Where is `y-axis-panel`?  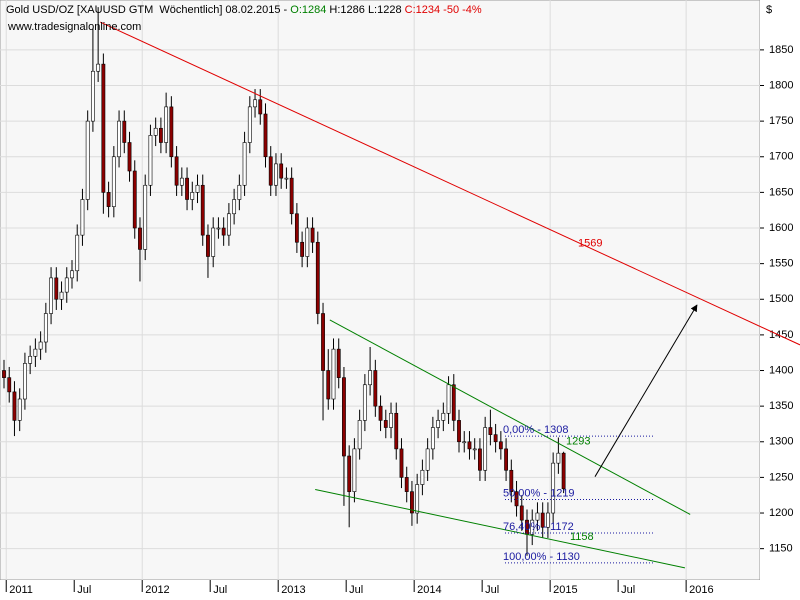 y-axis-panel is located at coordinates (780, 300).